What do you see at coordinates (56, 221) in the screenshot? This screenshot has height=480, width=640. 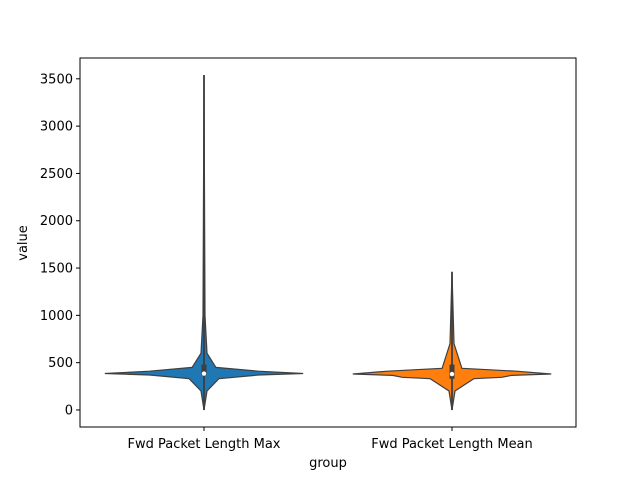 I see `y-tick-label: 2000` at bounding box center [56, 221].